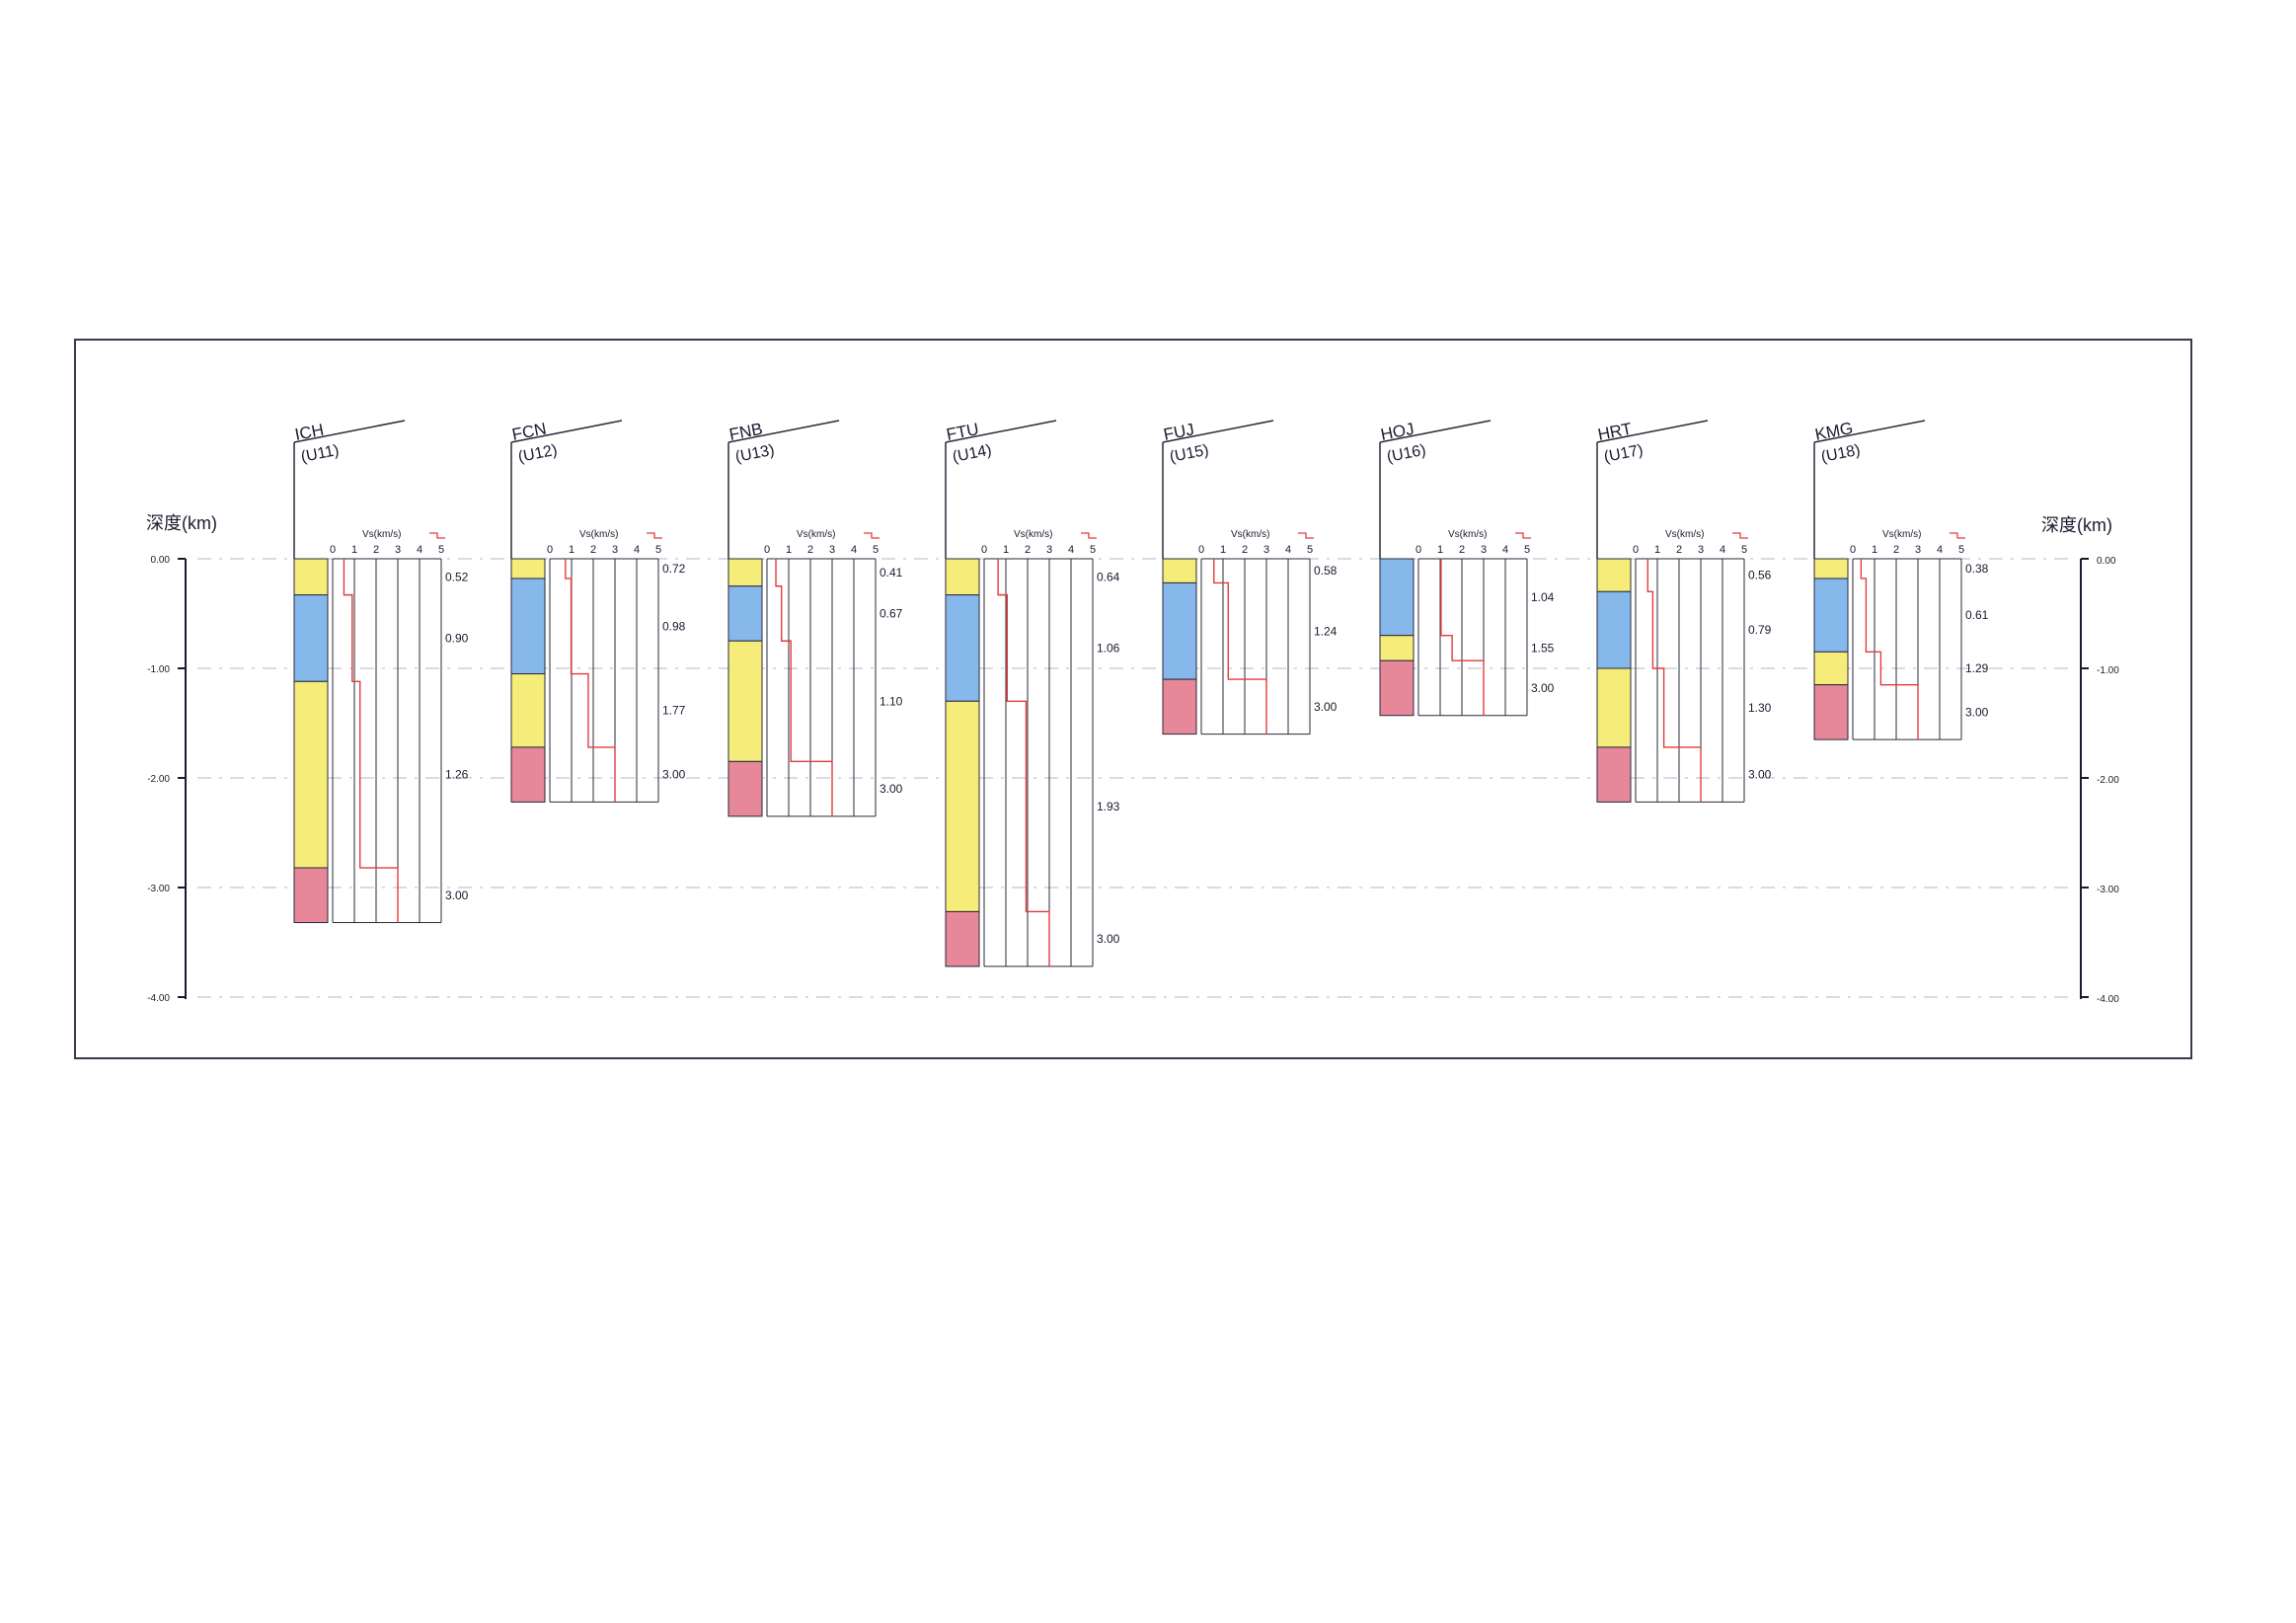 Image resolution: width=2296 pixels, height=1623 pixels. What do you see at coordinates (181, 523) in the screenshot?
I see `left-depth-axis-label: 深度(km)` at bounding box center [181, 523].